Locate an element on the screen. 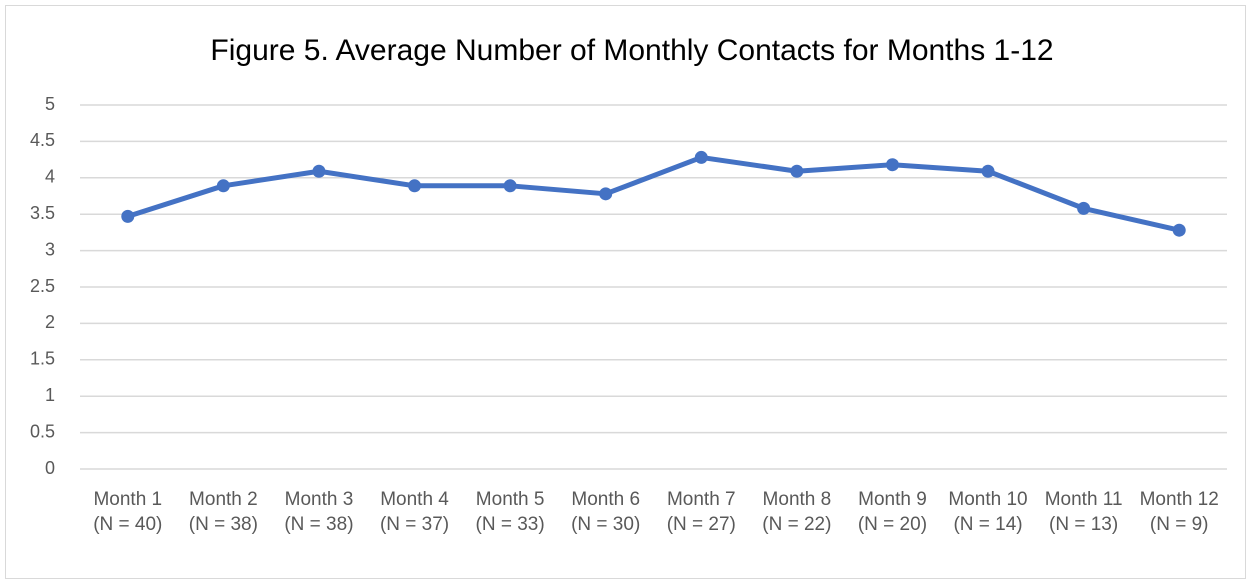  x-tick-label: Month 3 (N = 38) is located at coordinates (319, 512).